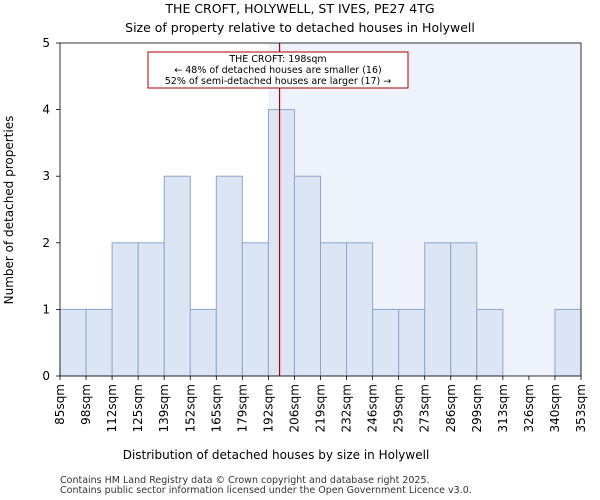  Describe the element at coordinates (464, 309) in the screenshot. I see `bar-286sqm` at that location.